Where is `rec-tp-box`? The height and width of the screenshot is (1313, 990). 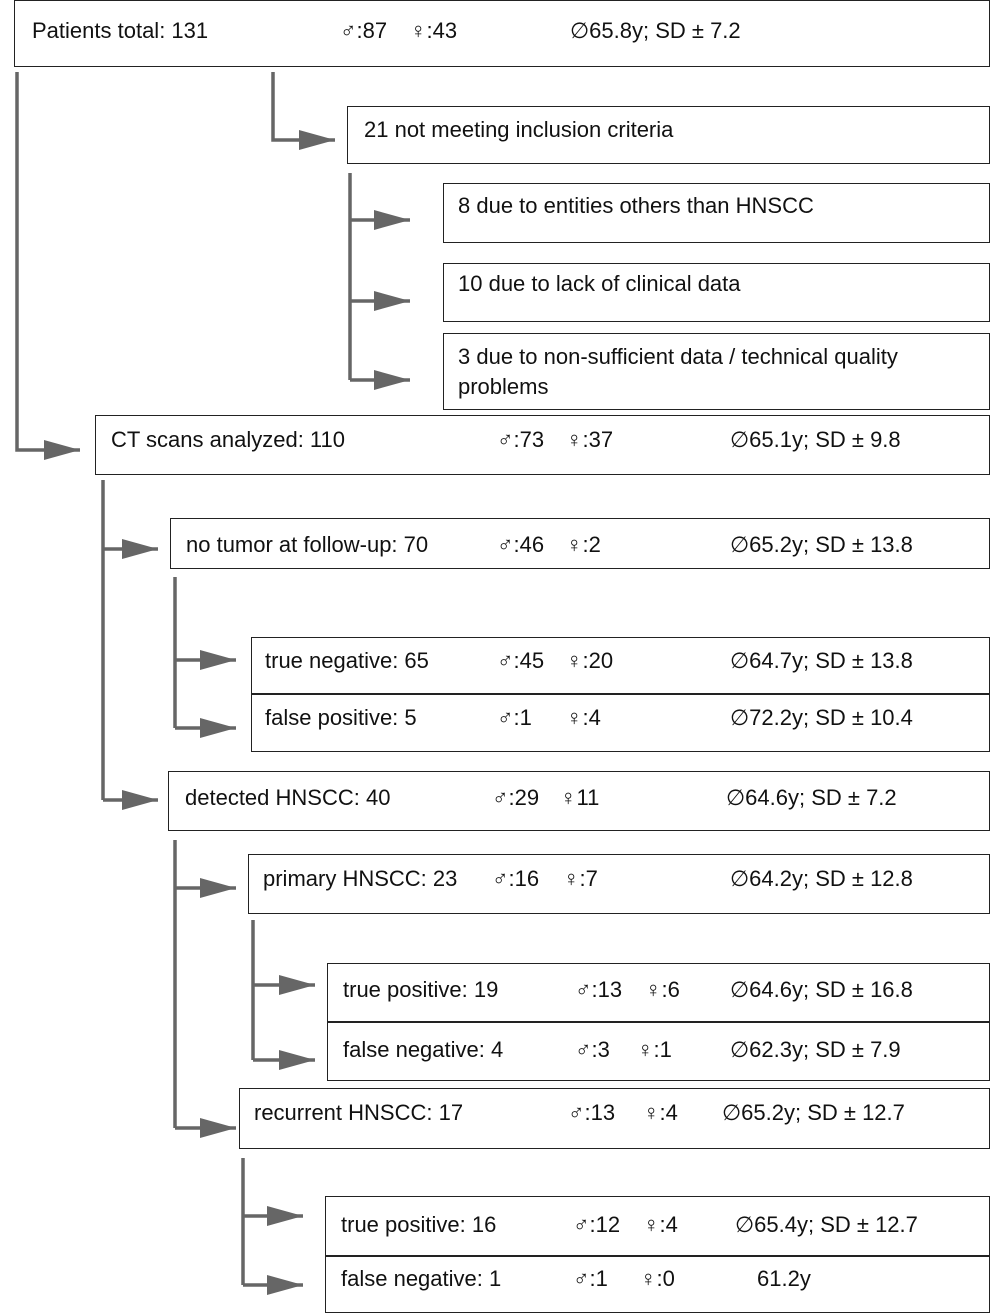
rec-tp-box is located at coordinates (657, 1227).